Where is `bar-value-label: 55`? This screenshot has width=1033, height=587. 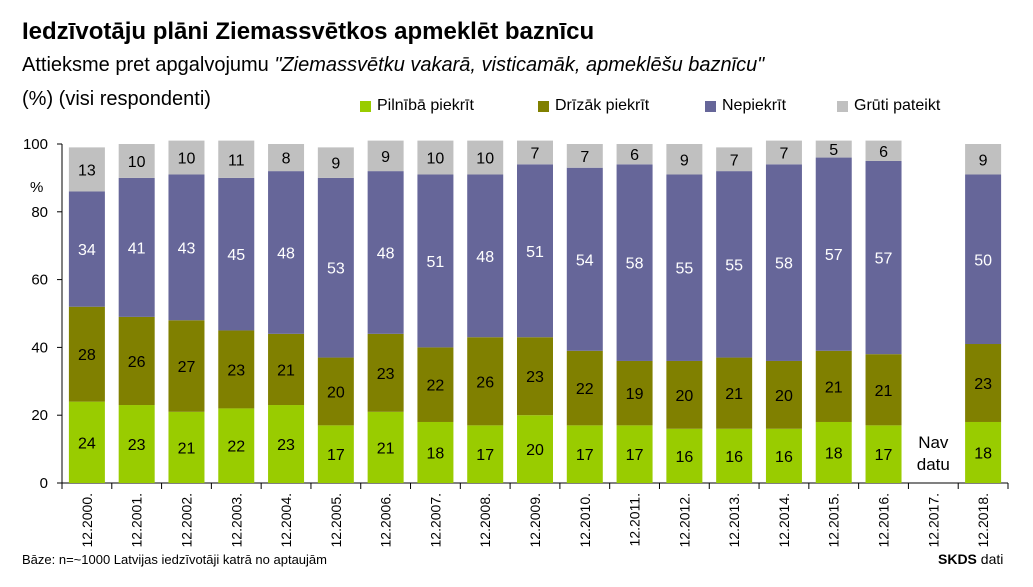 bar-value-label: 55 is located at coordinates (734, 265).